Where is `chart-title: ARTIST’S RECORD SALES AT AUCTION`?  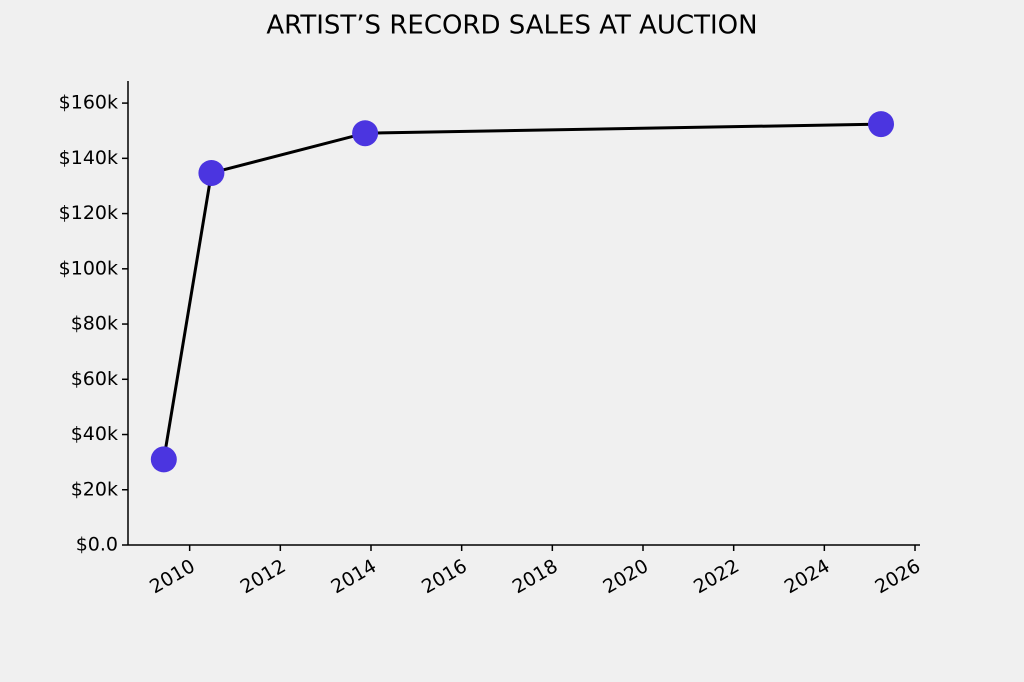
chart-title: ARTIST’S RECORD SALES AT AUCTION is located at coordinates (511, 26).